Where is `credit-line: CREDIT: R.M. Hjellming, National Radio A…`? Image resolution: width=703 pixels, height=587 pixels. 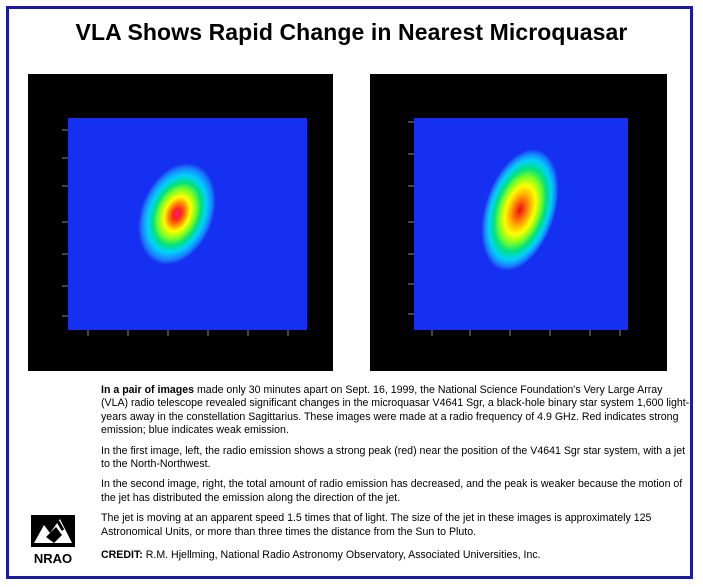 credit-line: CREDIT: R.M. Hjellming, National Radio A… is located at coordinates (321, 555).